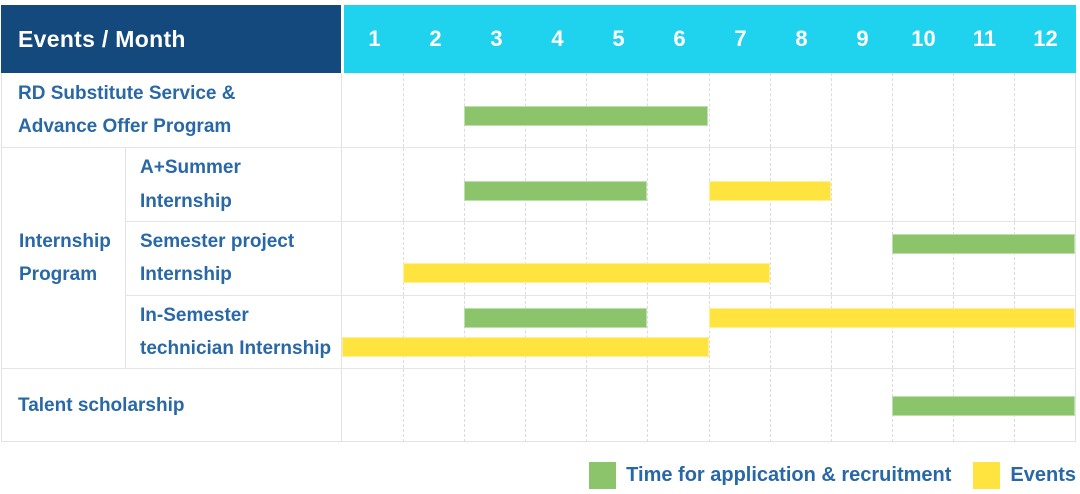 Image resolution: width=1080 pixels, height=494 pixels. I want to click on timeline-cell-semester-project, so click(708, 258).